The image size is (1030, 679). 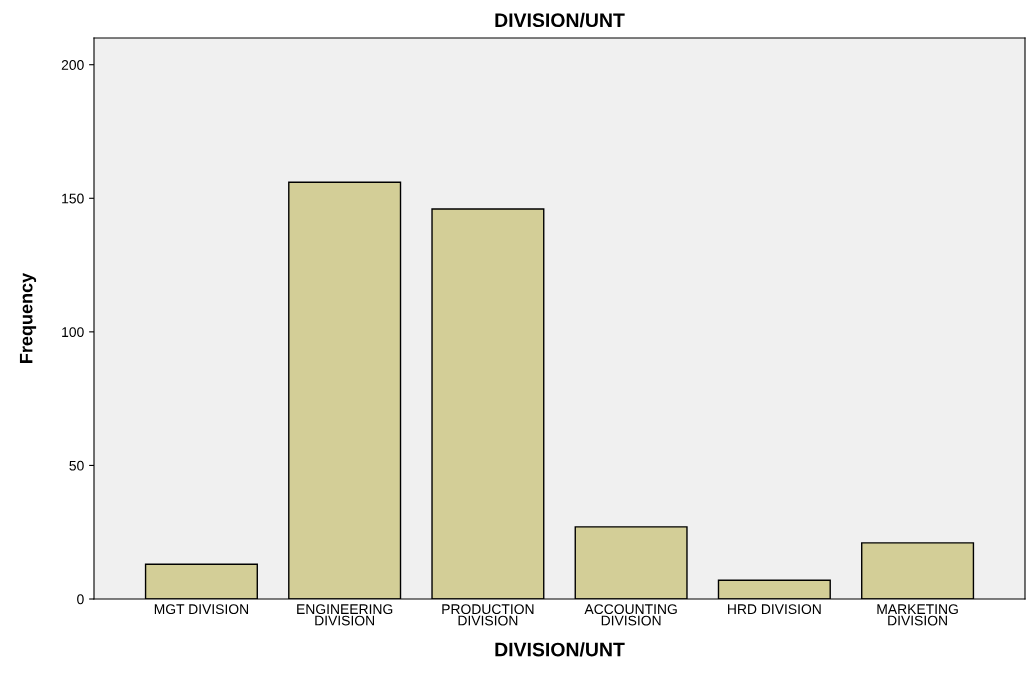 I want to click on chart-title: DIVISION/UNT, so click(x=560, y=20).